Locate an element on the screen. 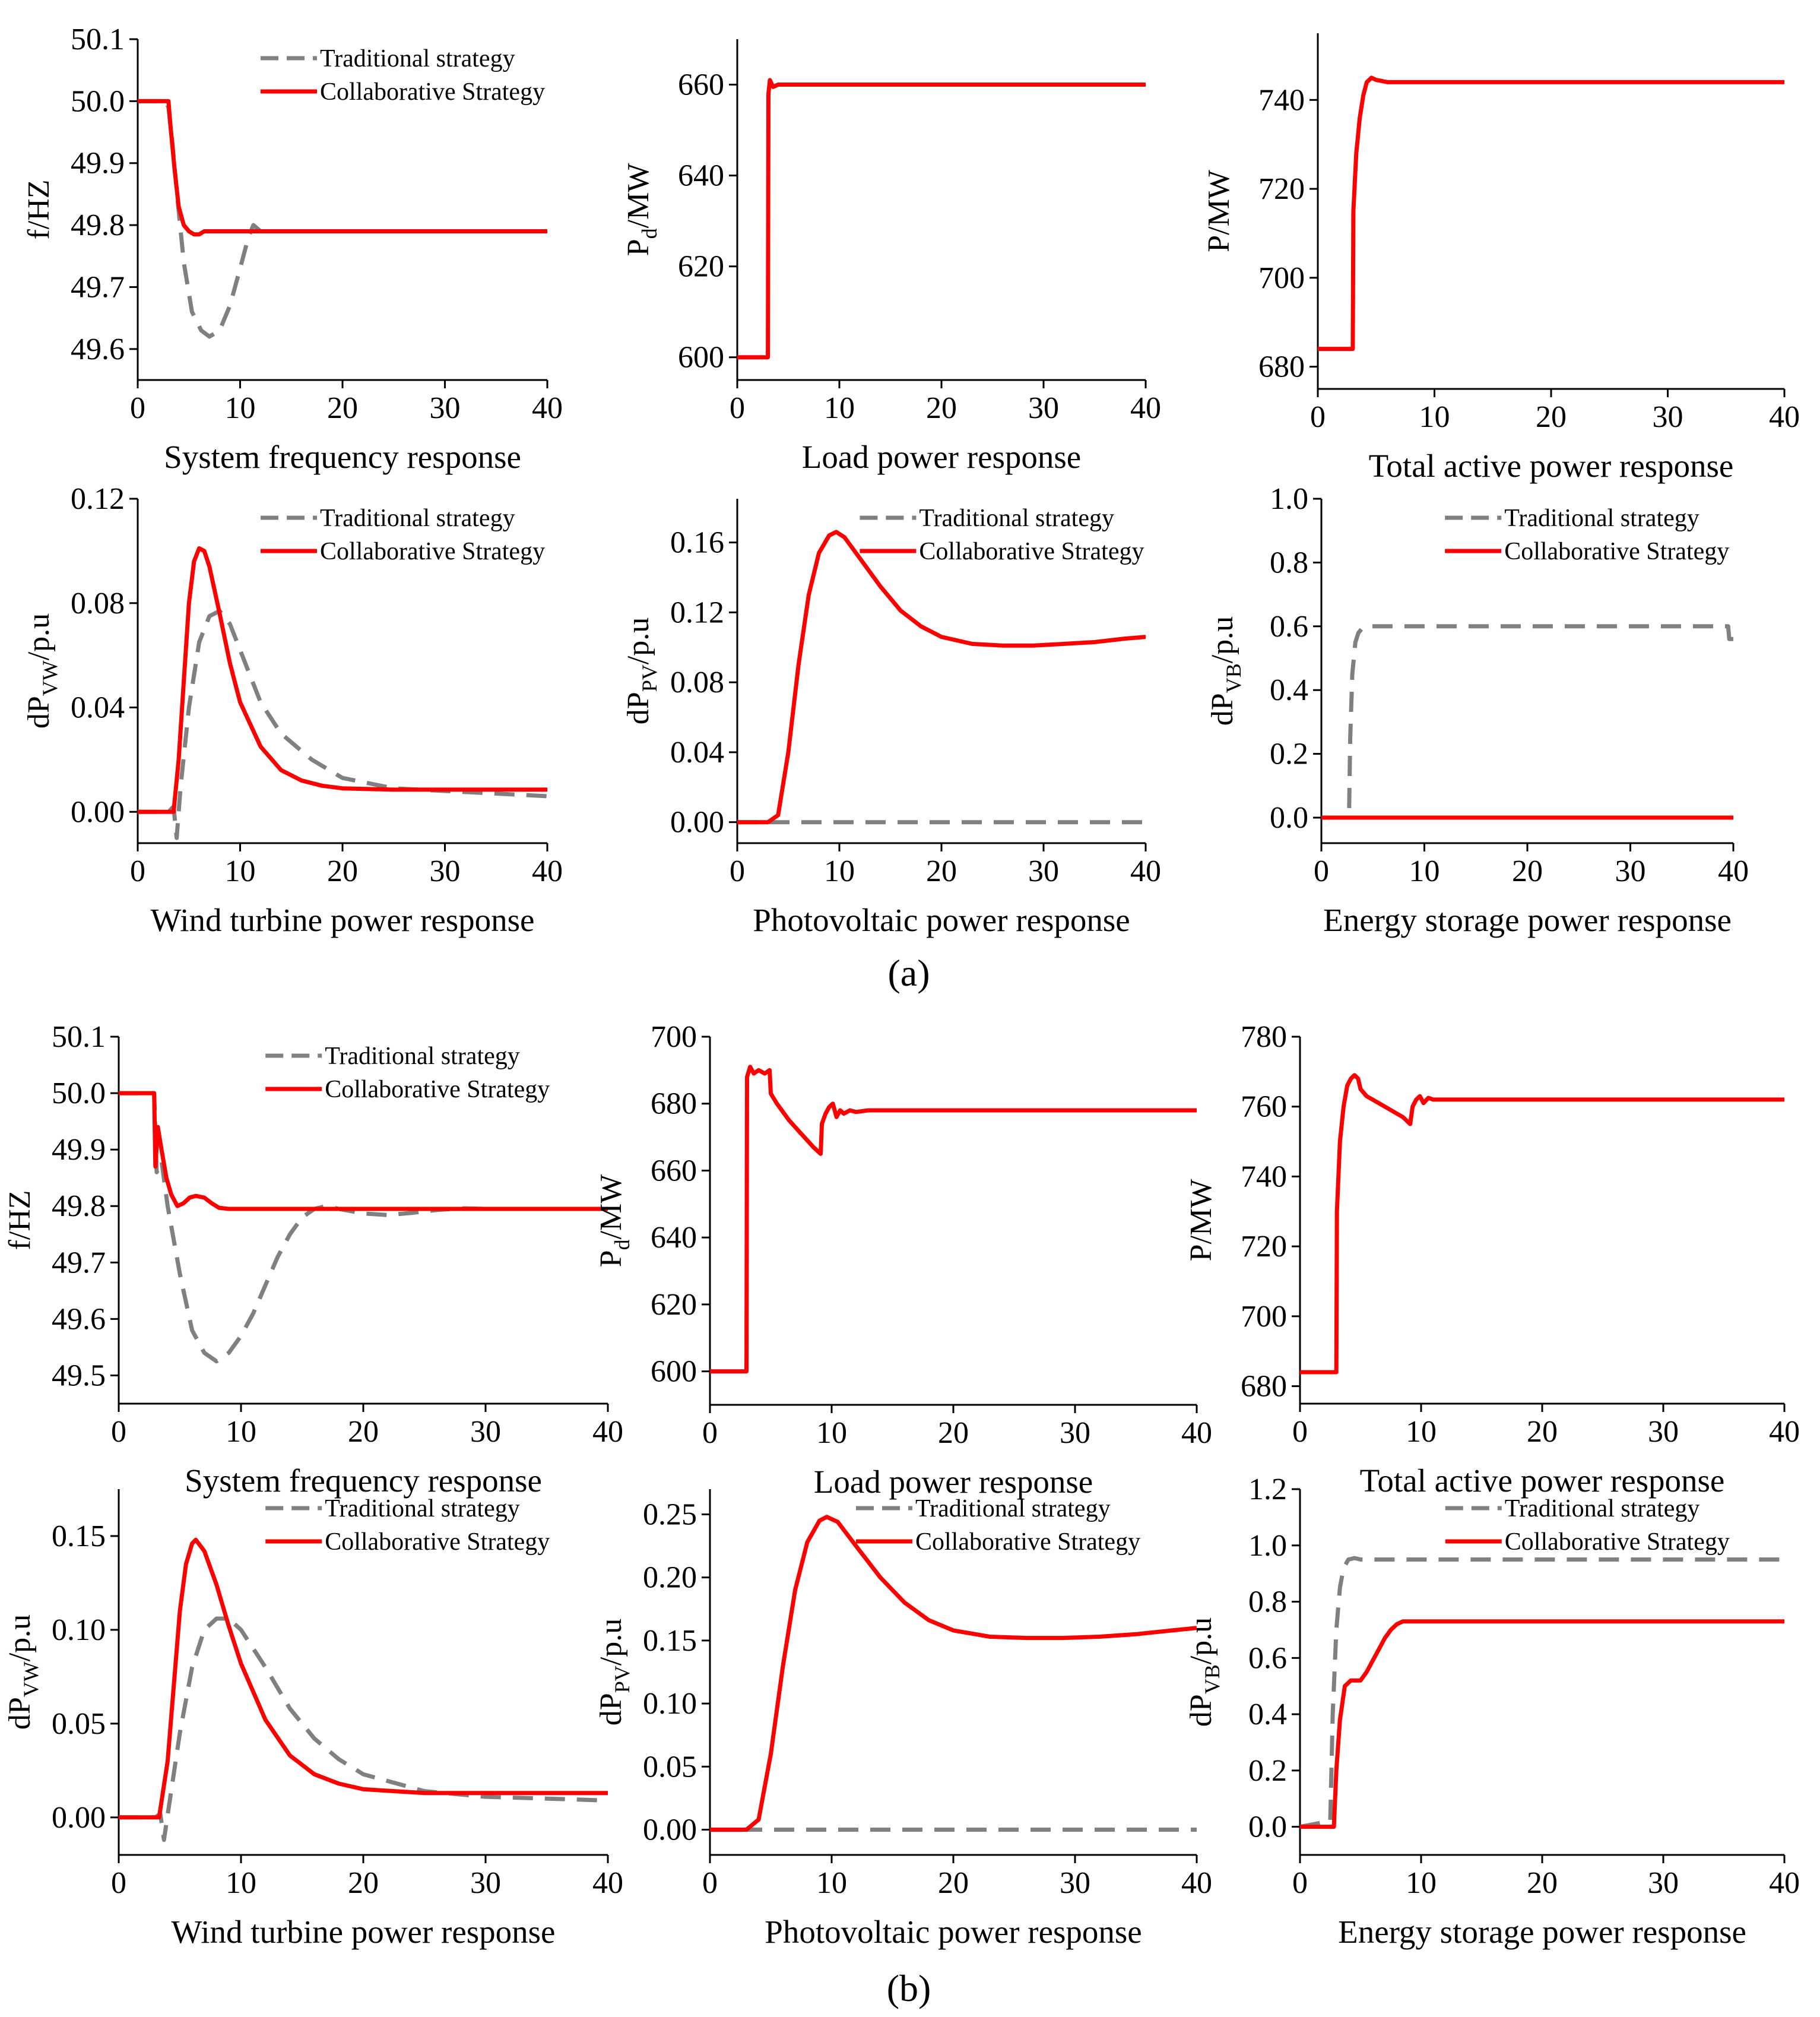  y-tick-label: 0.20 is located at coordinates (670, 1578).